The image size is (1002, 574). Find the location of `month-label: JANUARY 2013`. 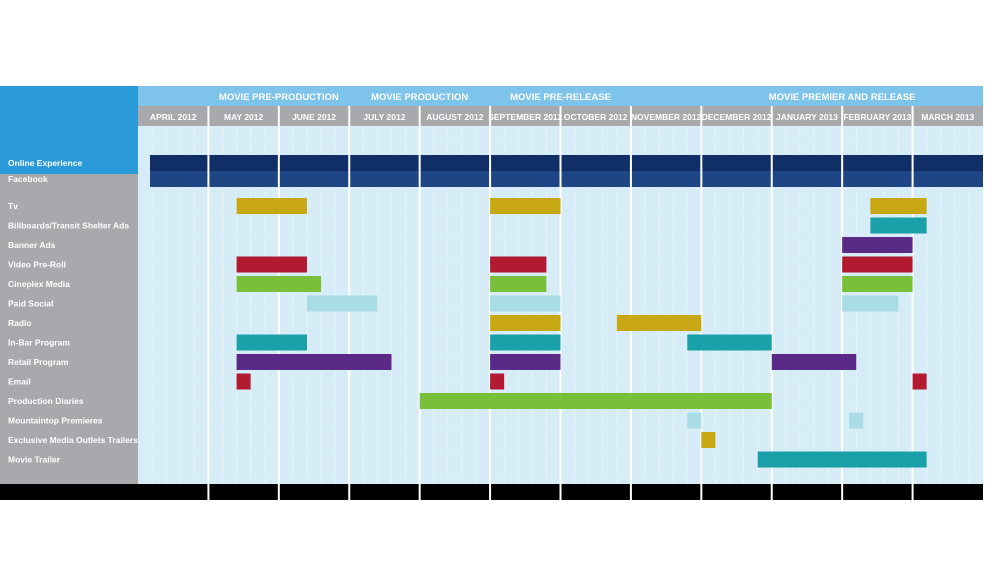

month-label: JANUARY 2013 is located at coordinates (807, 117).